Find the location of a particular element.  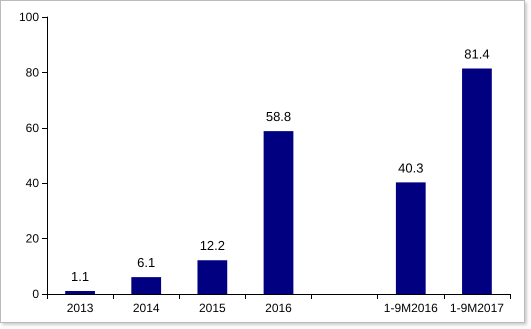

y-tick-label: 40 is located at coordinates (33, 183).